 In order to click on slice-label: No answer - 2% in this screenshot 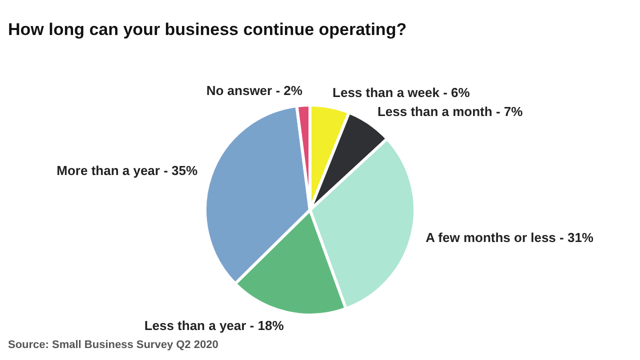, I will do `click(254, 90)`.